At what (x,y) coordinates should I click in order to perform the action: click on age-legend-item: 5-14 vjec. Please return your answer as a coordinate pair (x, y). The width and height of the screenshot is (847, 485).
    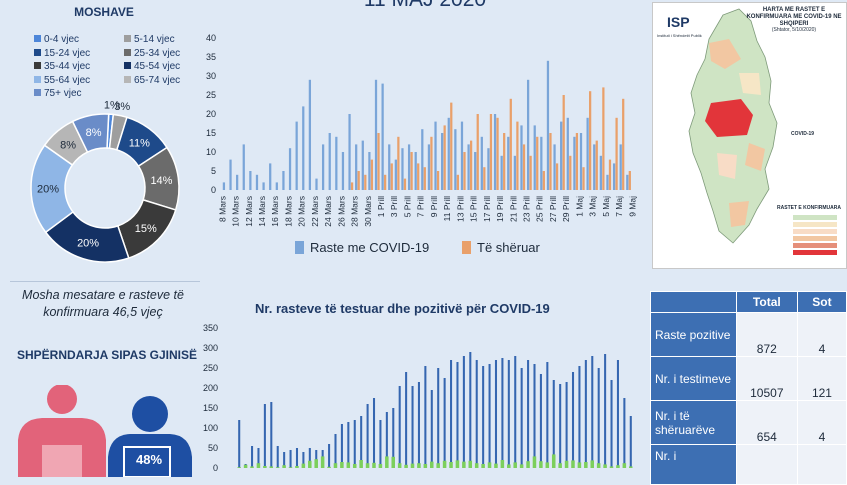
    Looking at the image, I should click on (149, 39).